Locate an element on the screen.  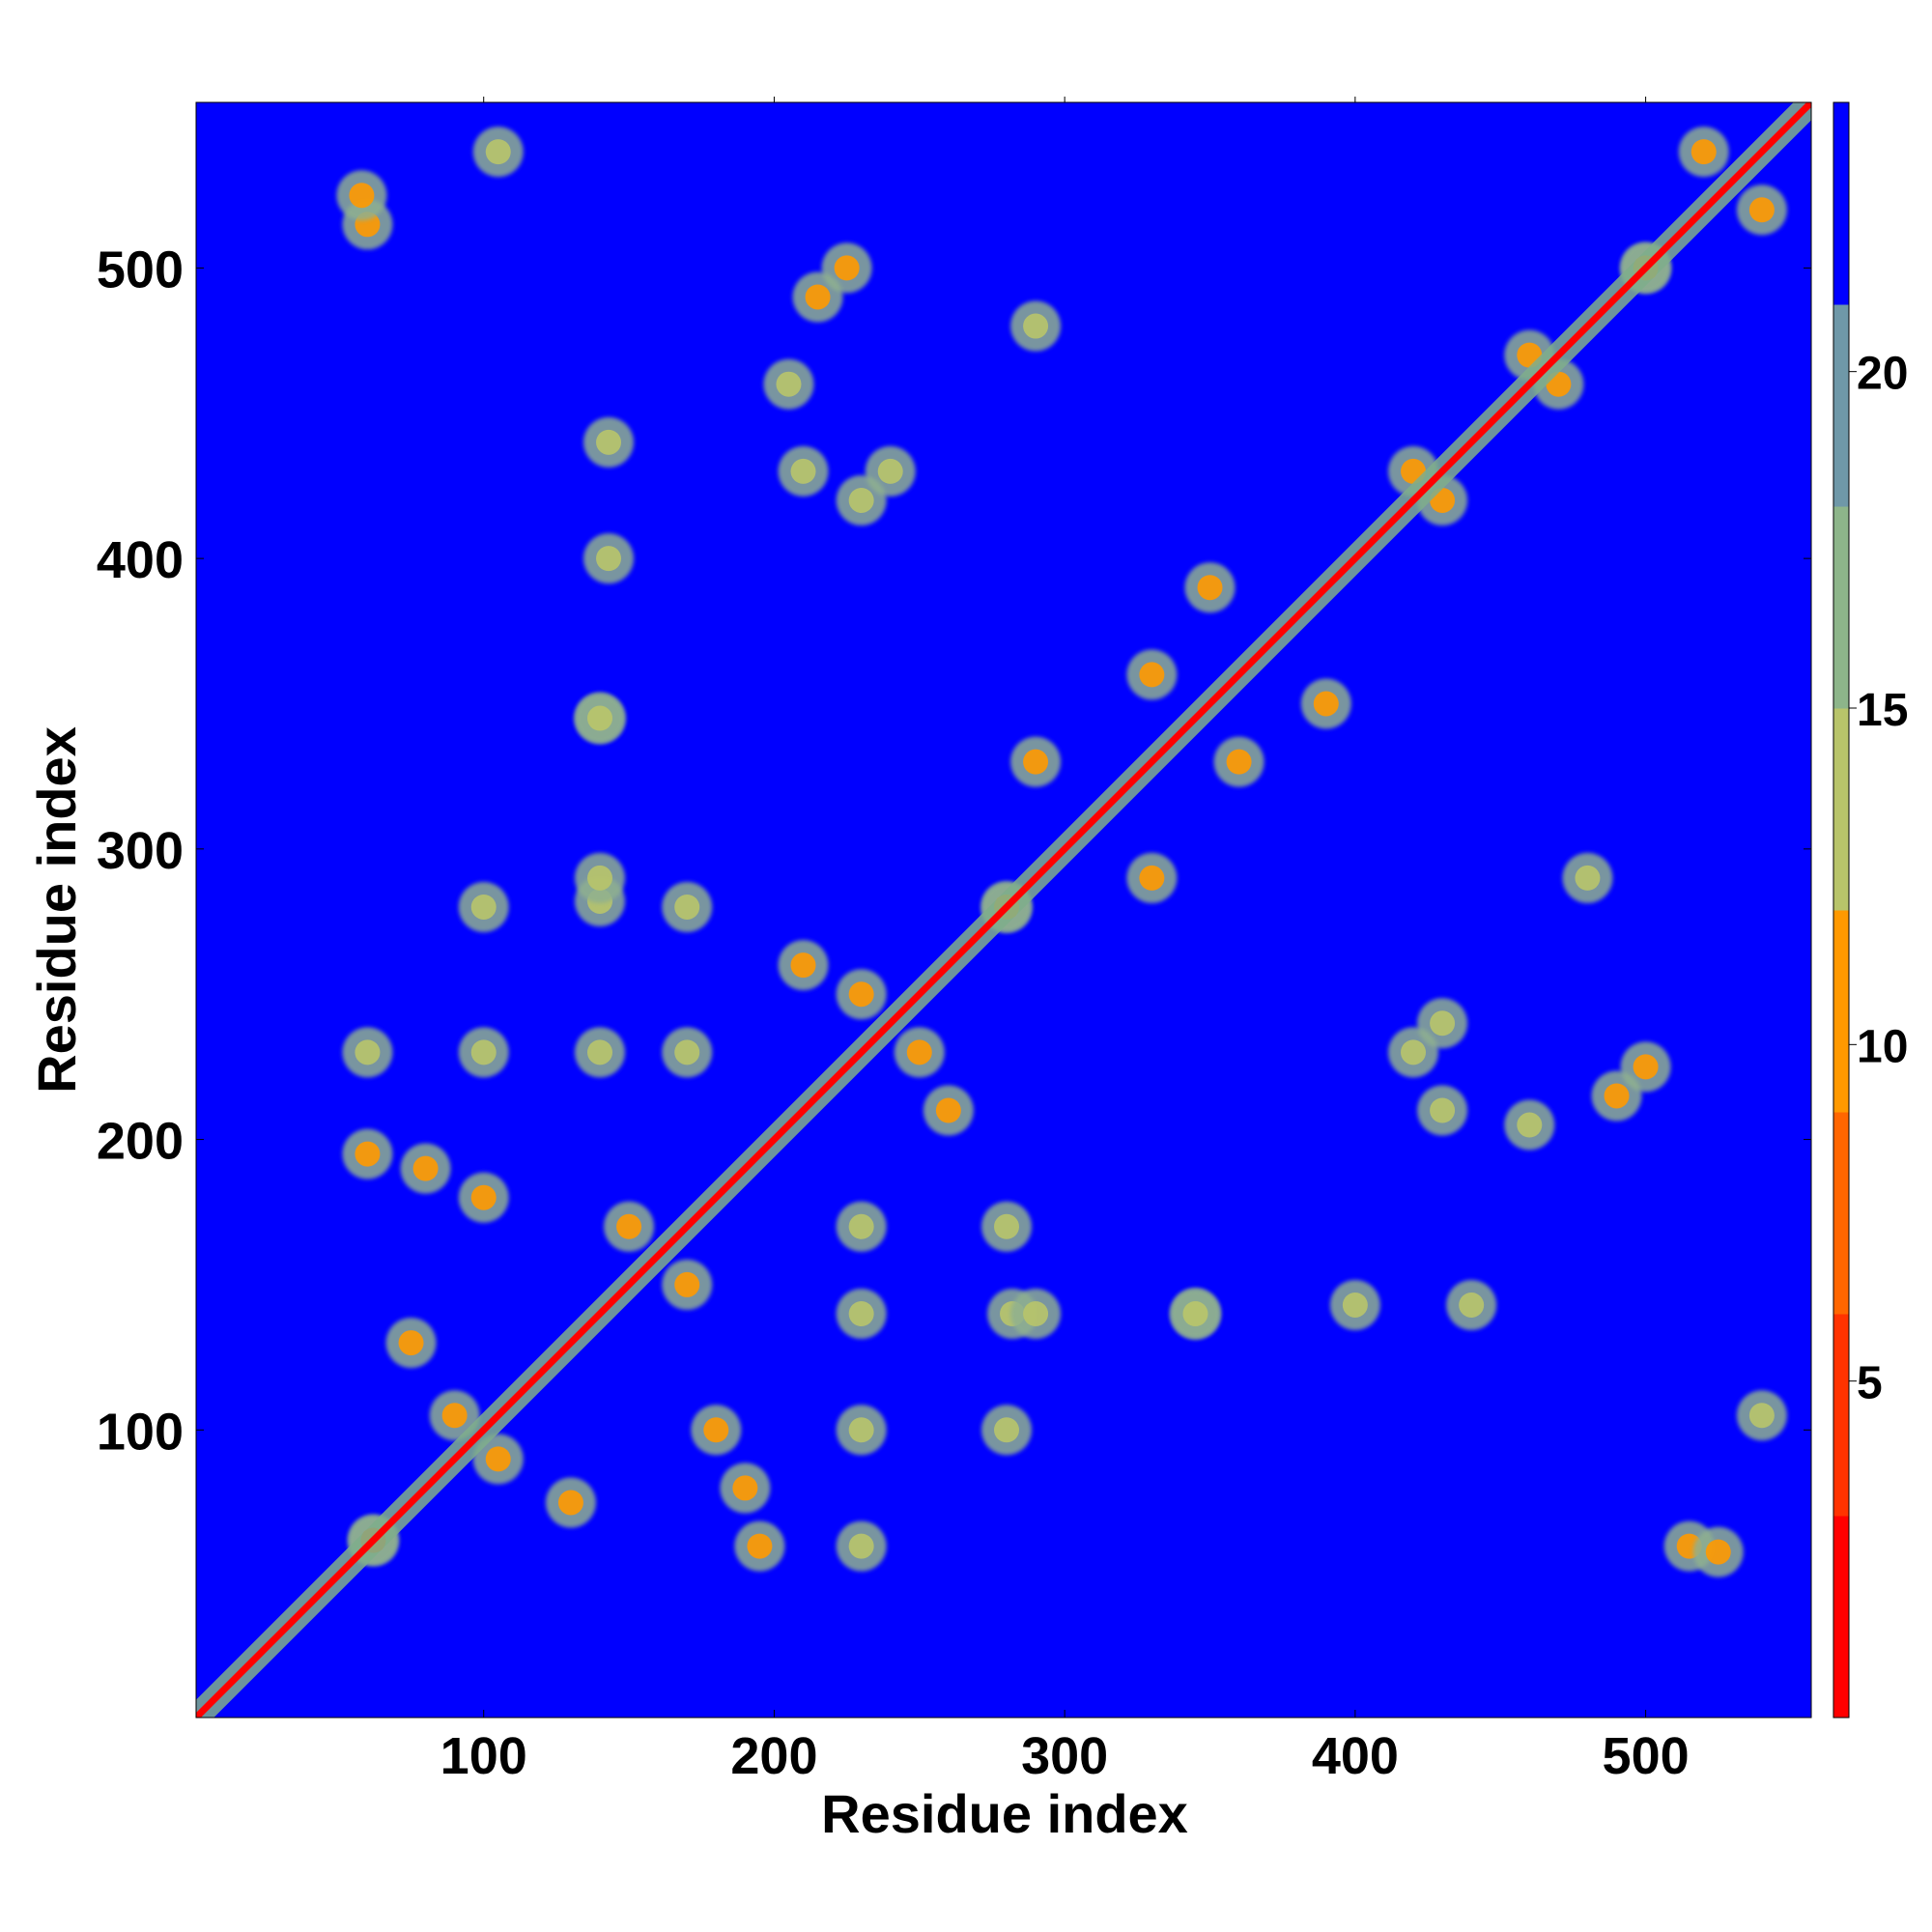
colorbar-tick-label: 15 is located at coordinates (1882, 710).